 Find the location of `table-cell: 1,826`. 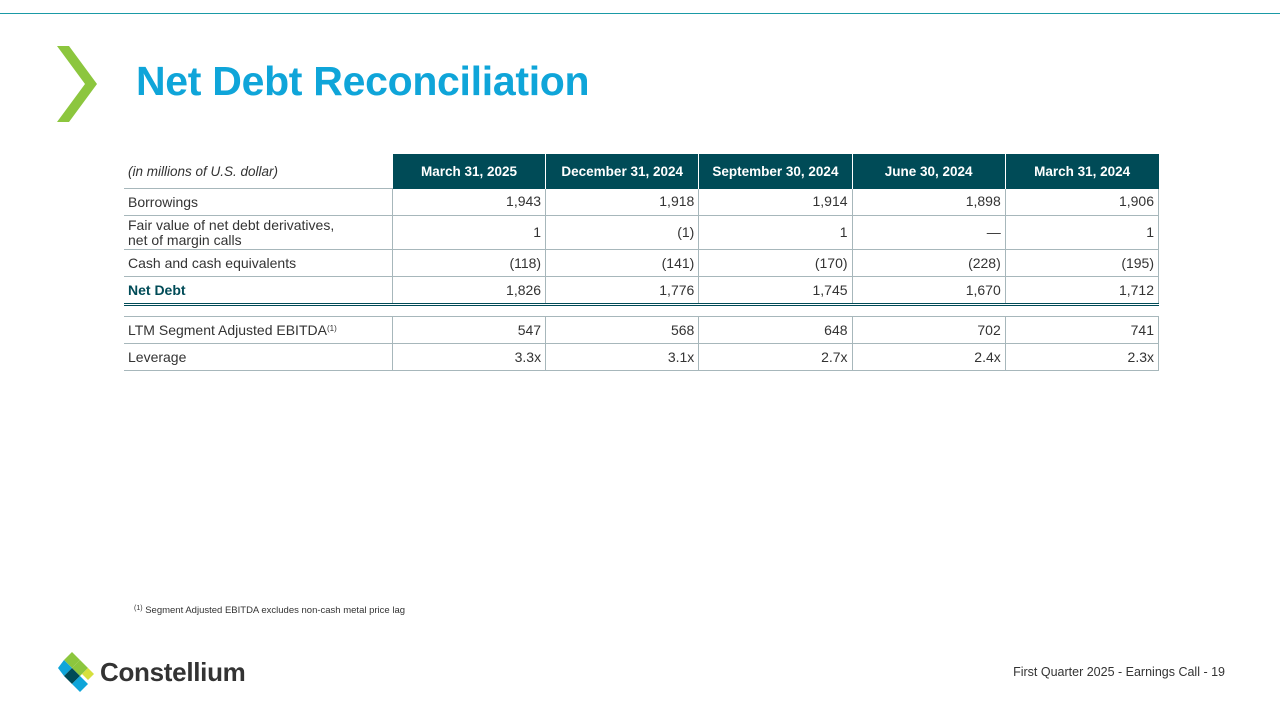

table-cell: 1,826 is located at coordinates (468, 291).